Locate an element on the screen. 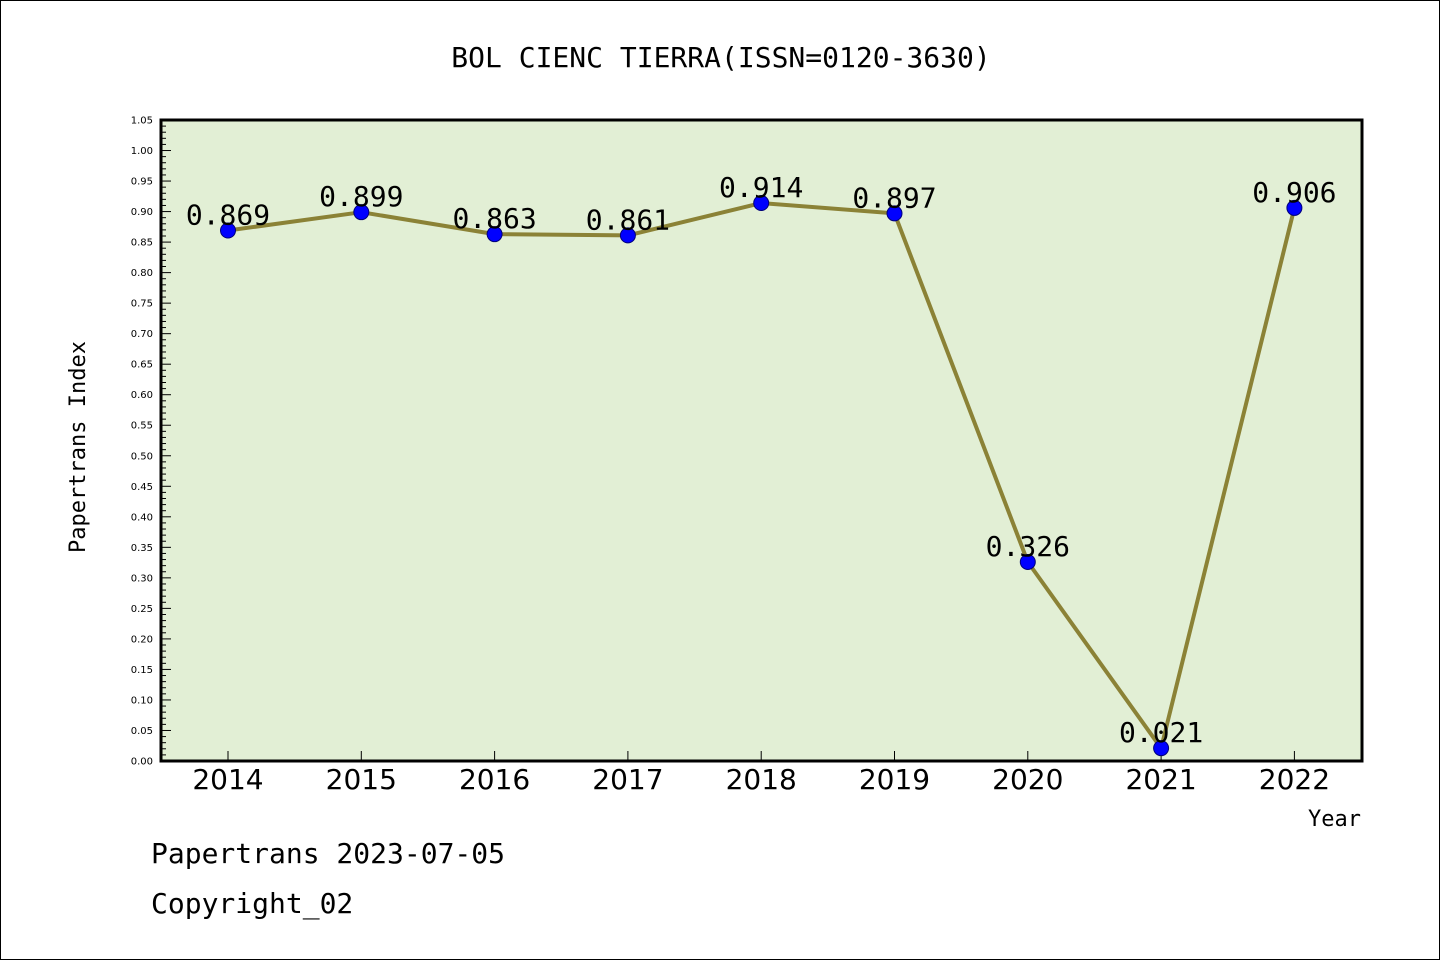 Image resolution: width=1440 pixels, height=960 pixels. y-tick-label: 0.70 is located at coordinates (142, 334).